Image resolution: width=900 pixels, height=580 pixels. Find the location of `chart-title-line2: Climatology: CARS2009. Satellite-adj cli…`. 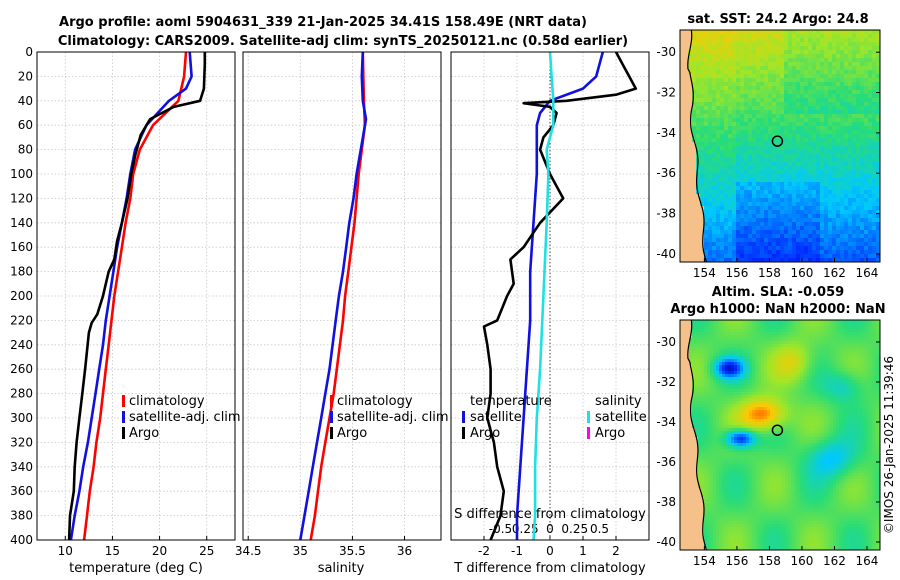

chart-title-line2: Climatology: CARS2009. Satellite-adj cli… is located at coordinates (343, 41).